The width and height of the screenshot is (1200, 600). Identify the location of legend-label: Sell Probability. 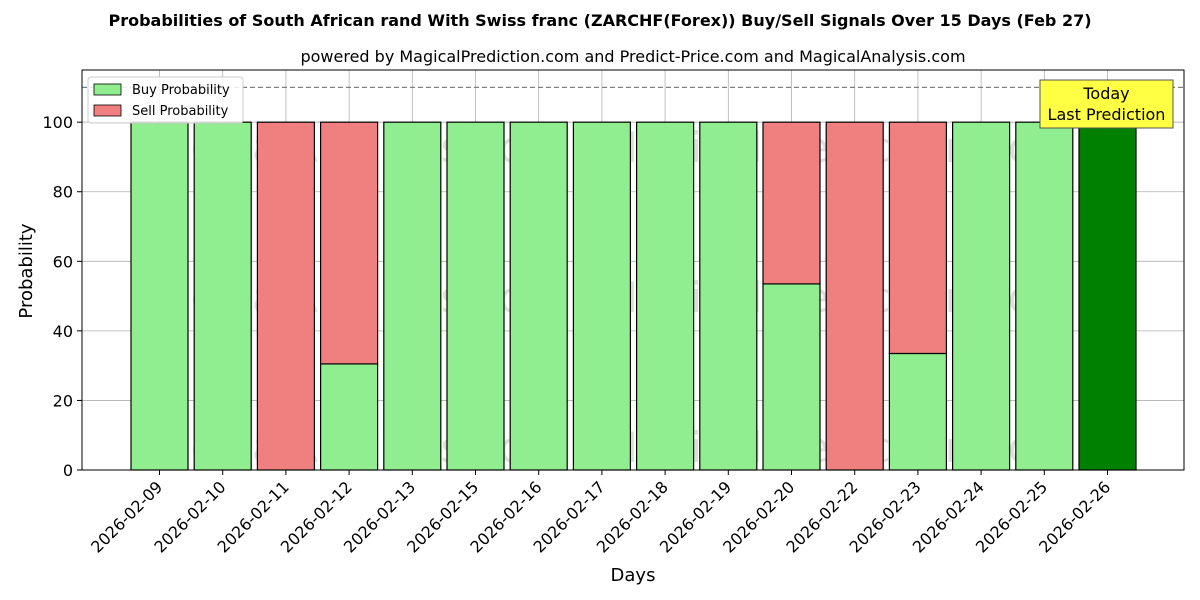
(180, 111).